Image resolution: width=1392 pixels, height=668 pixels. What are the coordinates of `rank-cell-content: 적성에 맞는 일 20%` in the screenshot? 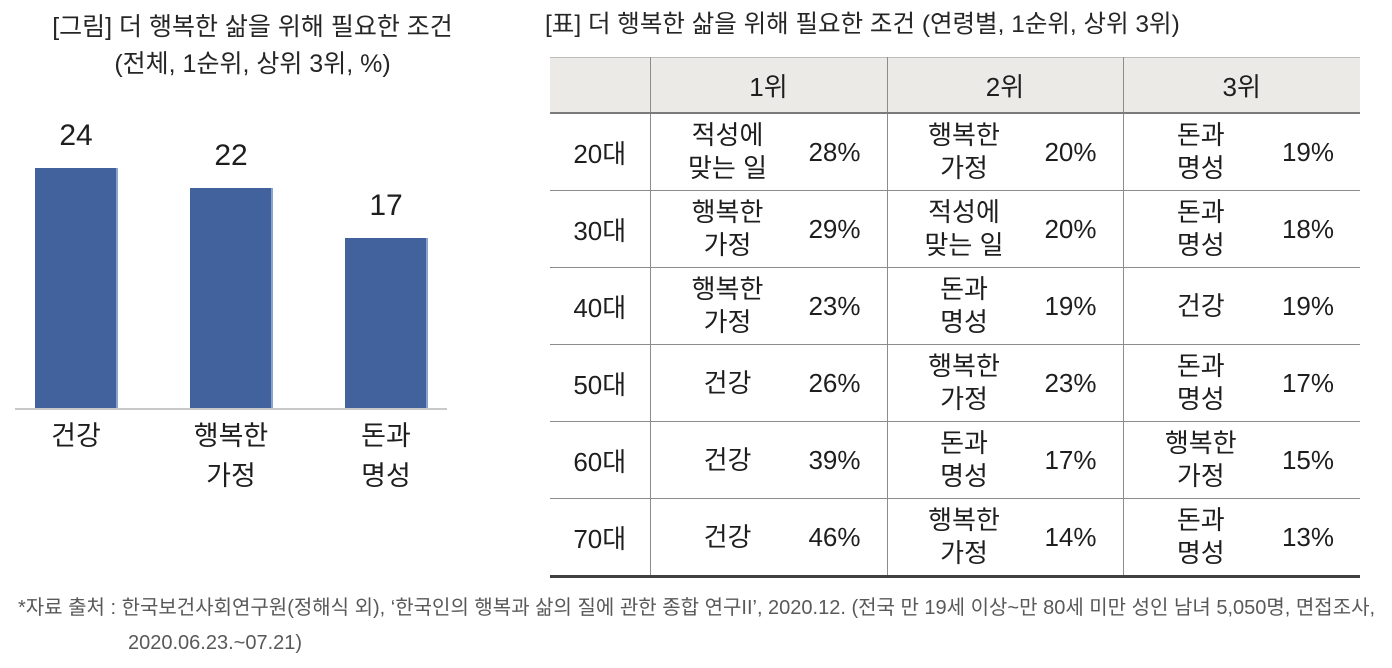 It's located at (1005, 229).